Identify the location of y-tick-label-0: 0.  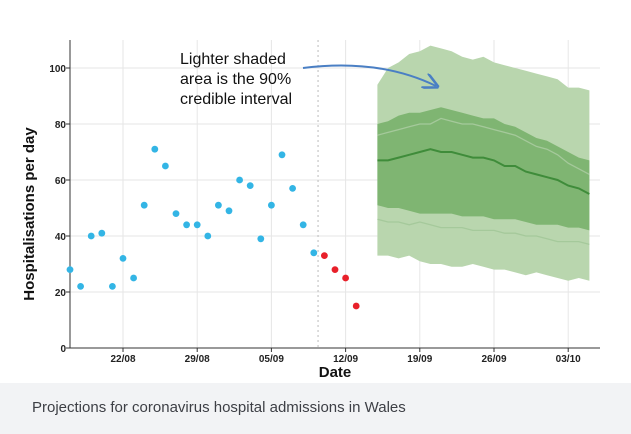
(63, 349).